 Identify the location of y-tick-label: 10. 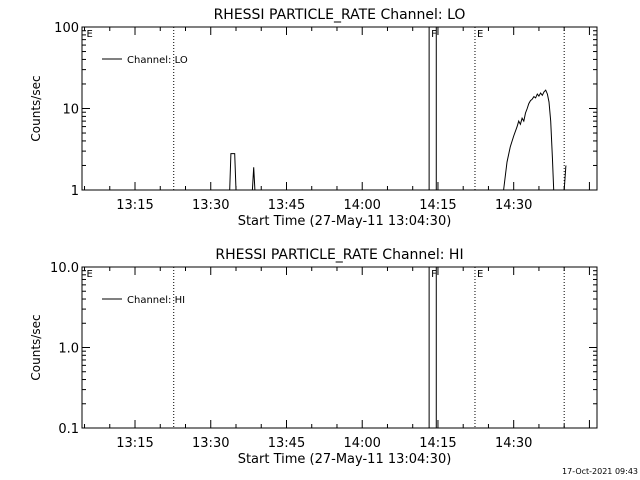
(70, 110).